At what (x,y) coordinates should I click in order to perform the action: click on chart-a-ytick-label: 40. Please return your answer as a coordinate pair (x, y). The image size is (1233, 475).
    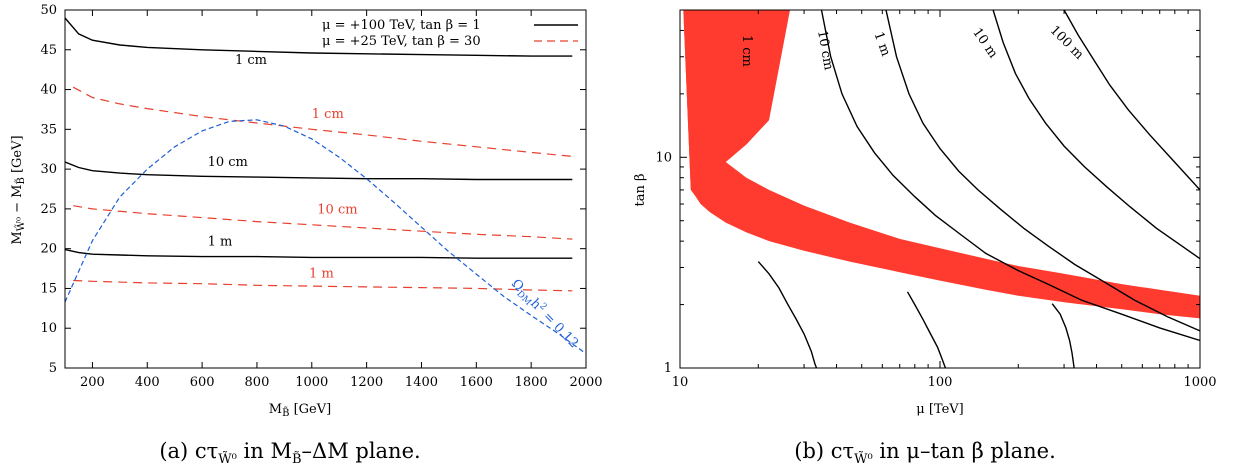
    Looking at the image, I should click on (48, 90).